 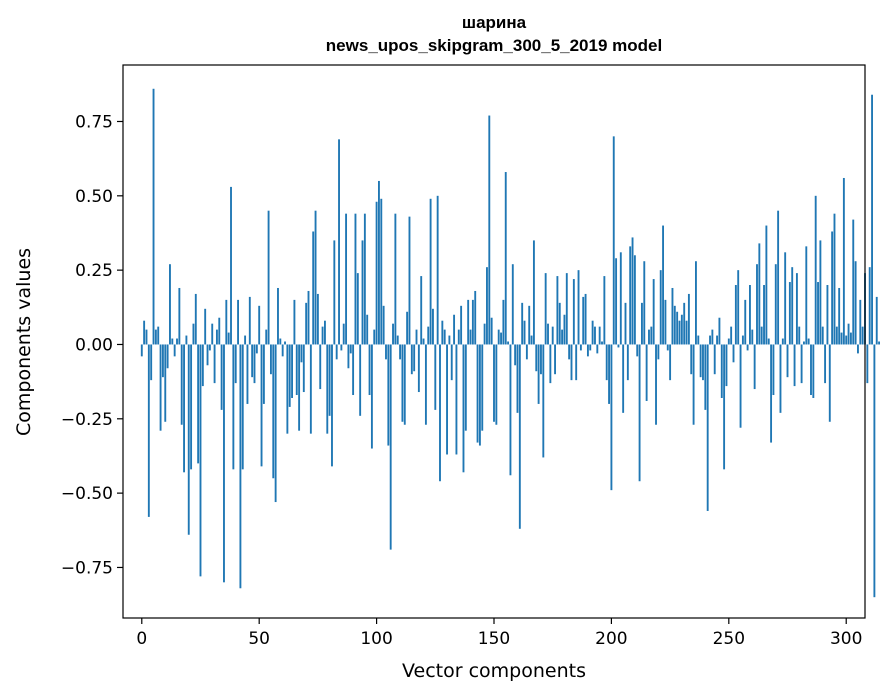 I want to click on y-tick-label: 0.25, so click(x=94, y=271).